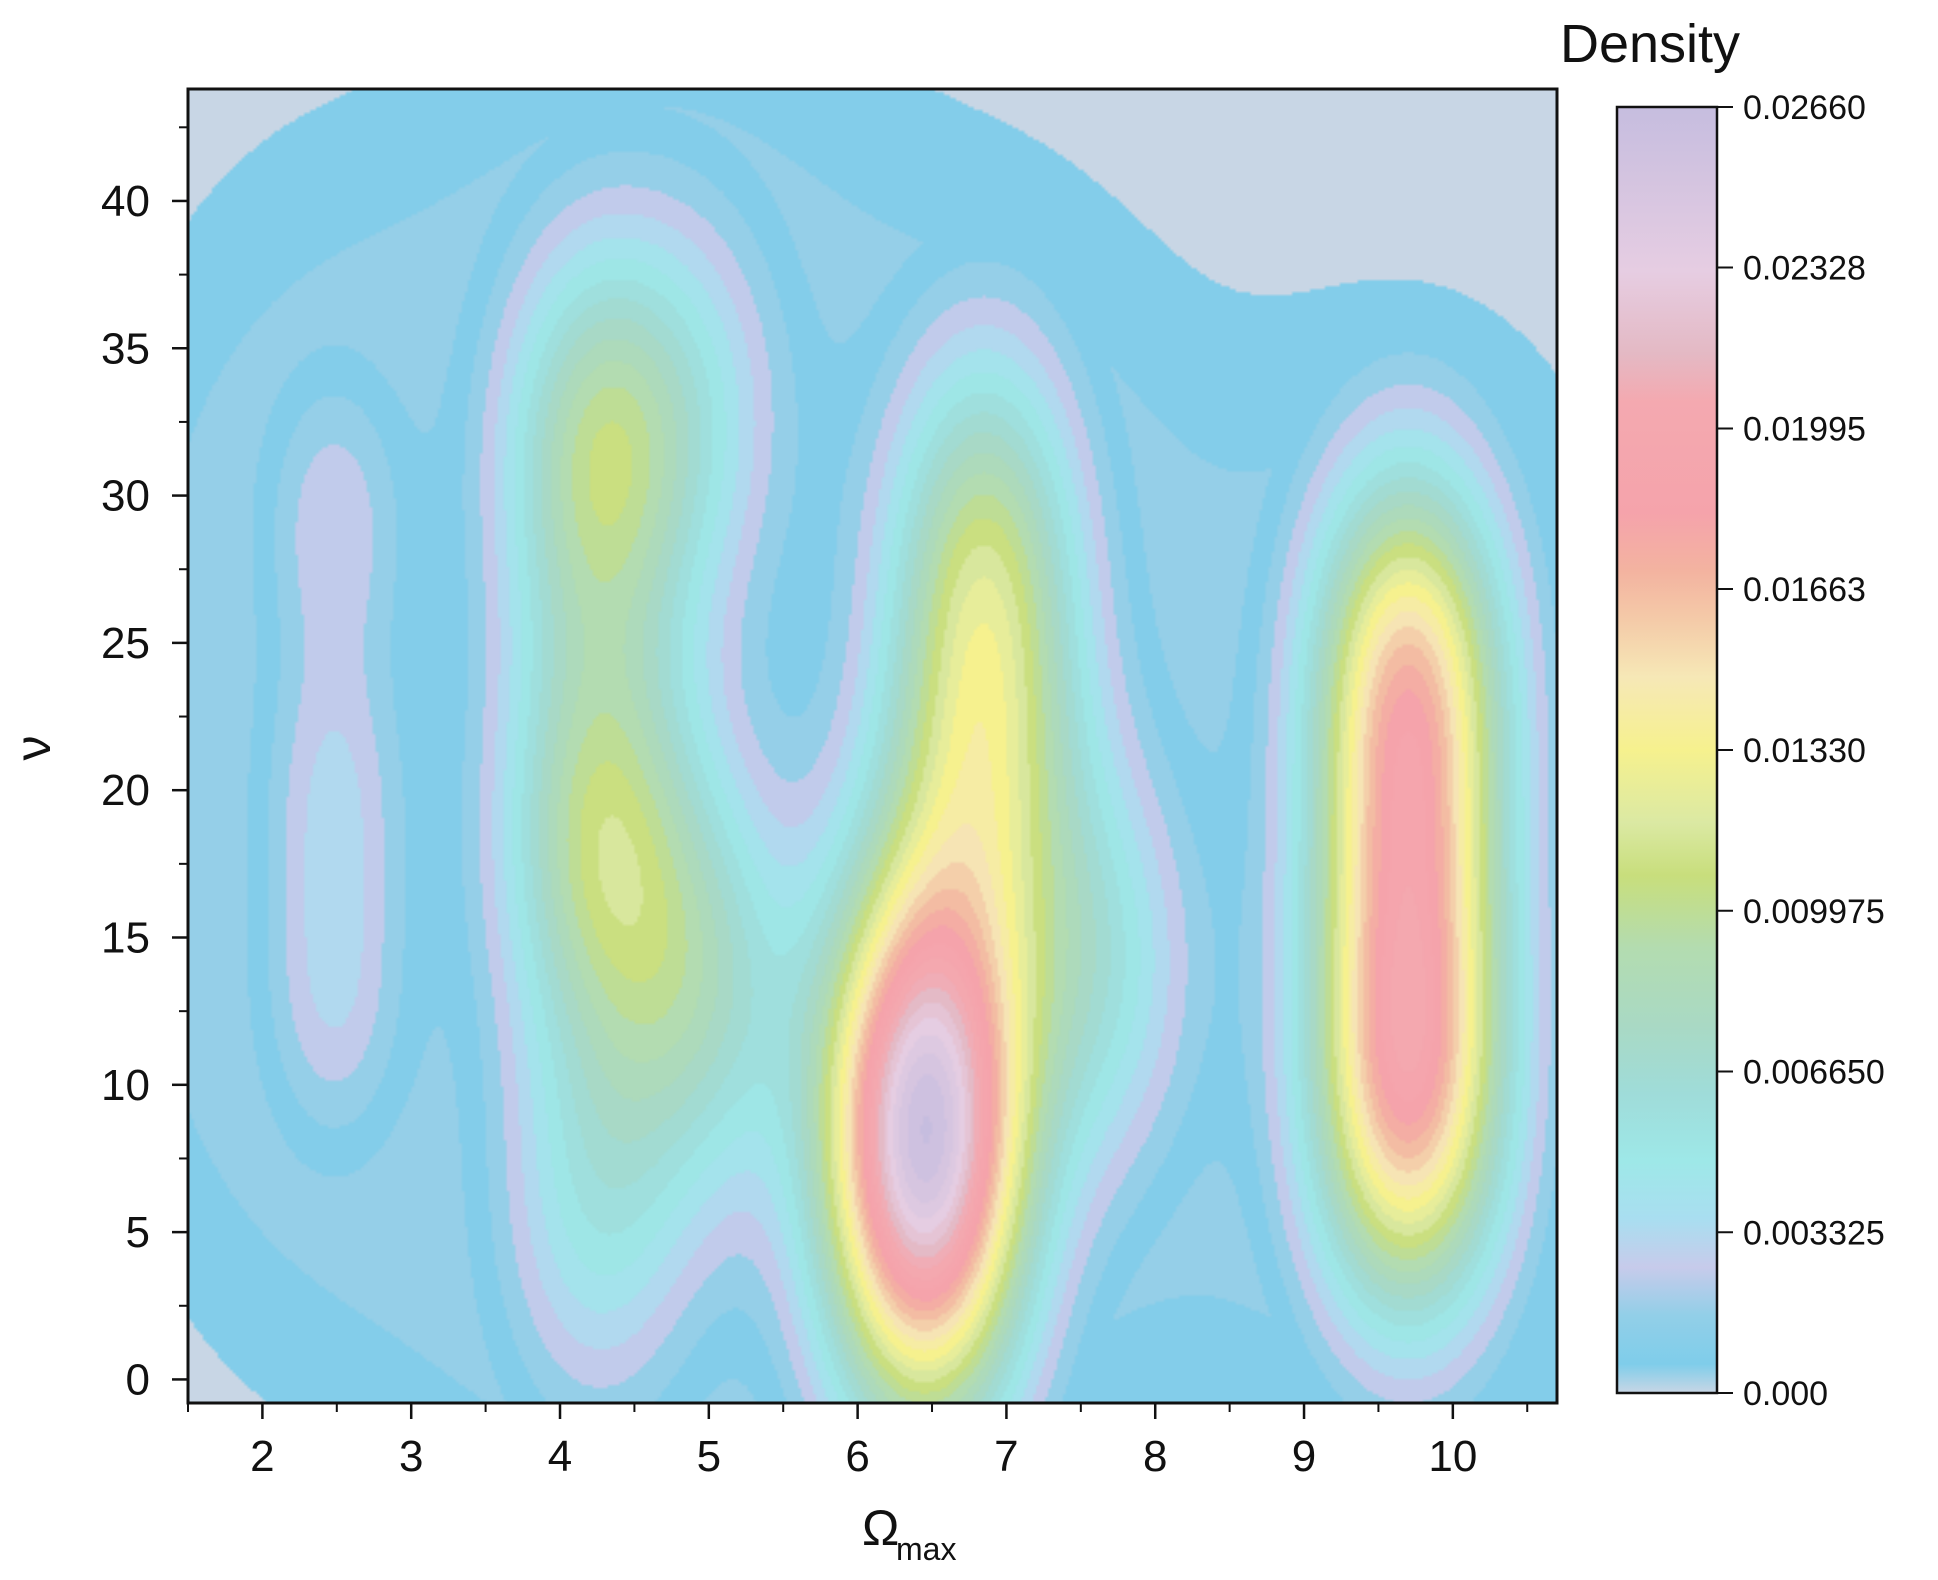 This screenshot has height=1580, width=1938. Describe the element at coordinates (857, 1456) in the screenshot. I see `x-tick-label: 6` at that location.